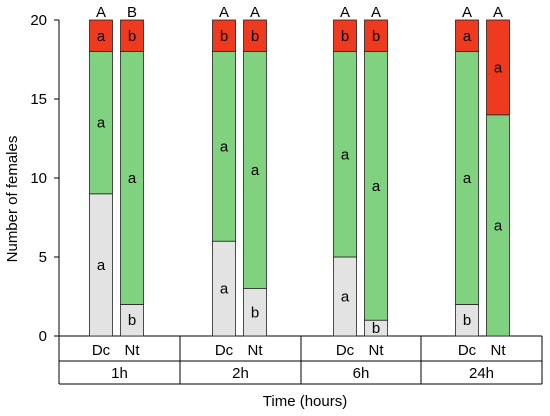 The width and height of the screenshot is (550, 416). I want to click on x-group-label: 24h, so click(481, 373).